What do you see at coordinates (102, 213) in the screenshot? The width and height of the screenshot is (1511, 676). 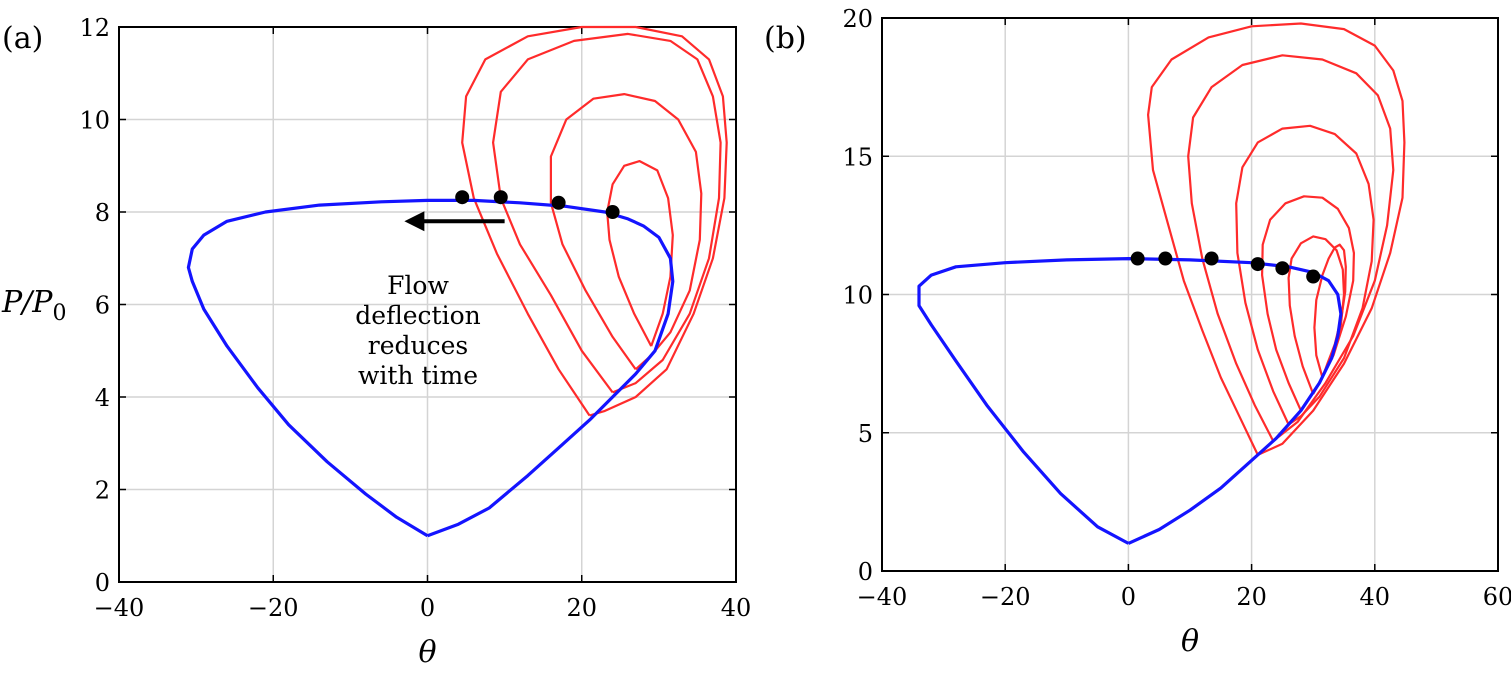 I see `y-tick-label: 8` at bounding box center [102, 213].